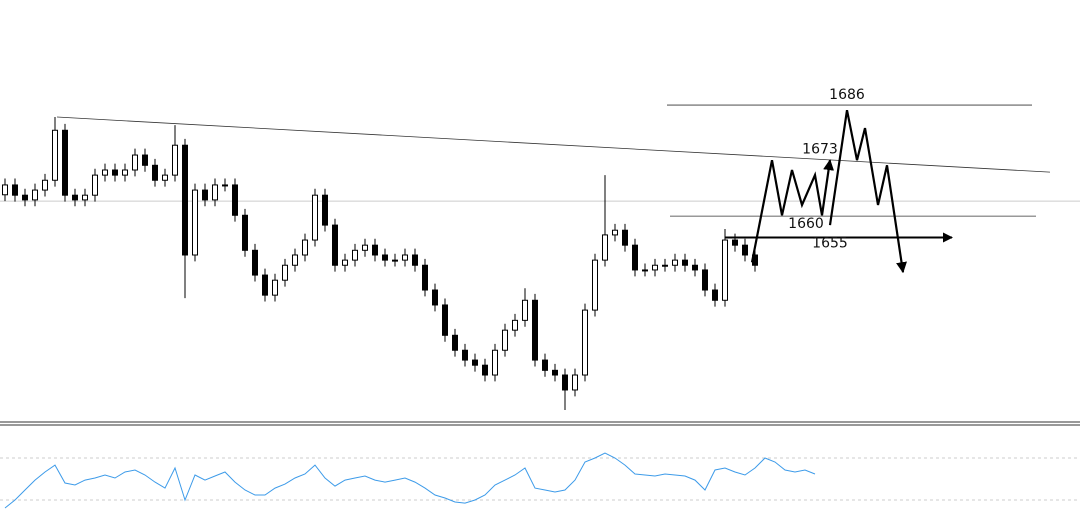 The image size is (1080, 527). Describe the element at coordinates (847, 95) in the screenshot. I see `level-label: 1686` at that location.